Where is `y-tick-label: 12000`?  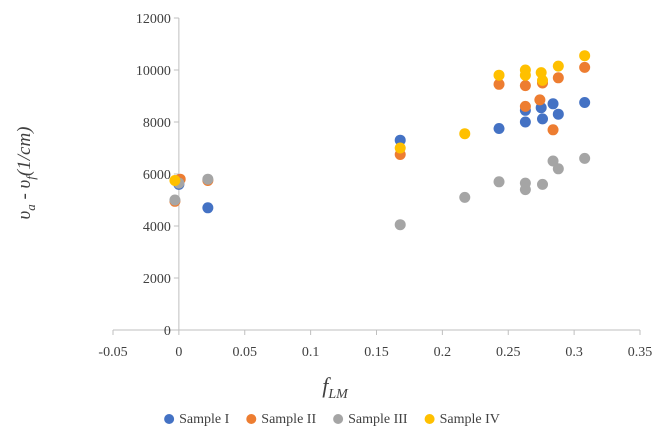 y-tick-label: 12000 is located at coordinates (153, 19).